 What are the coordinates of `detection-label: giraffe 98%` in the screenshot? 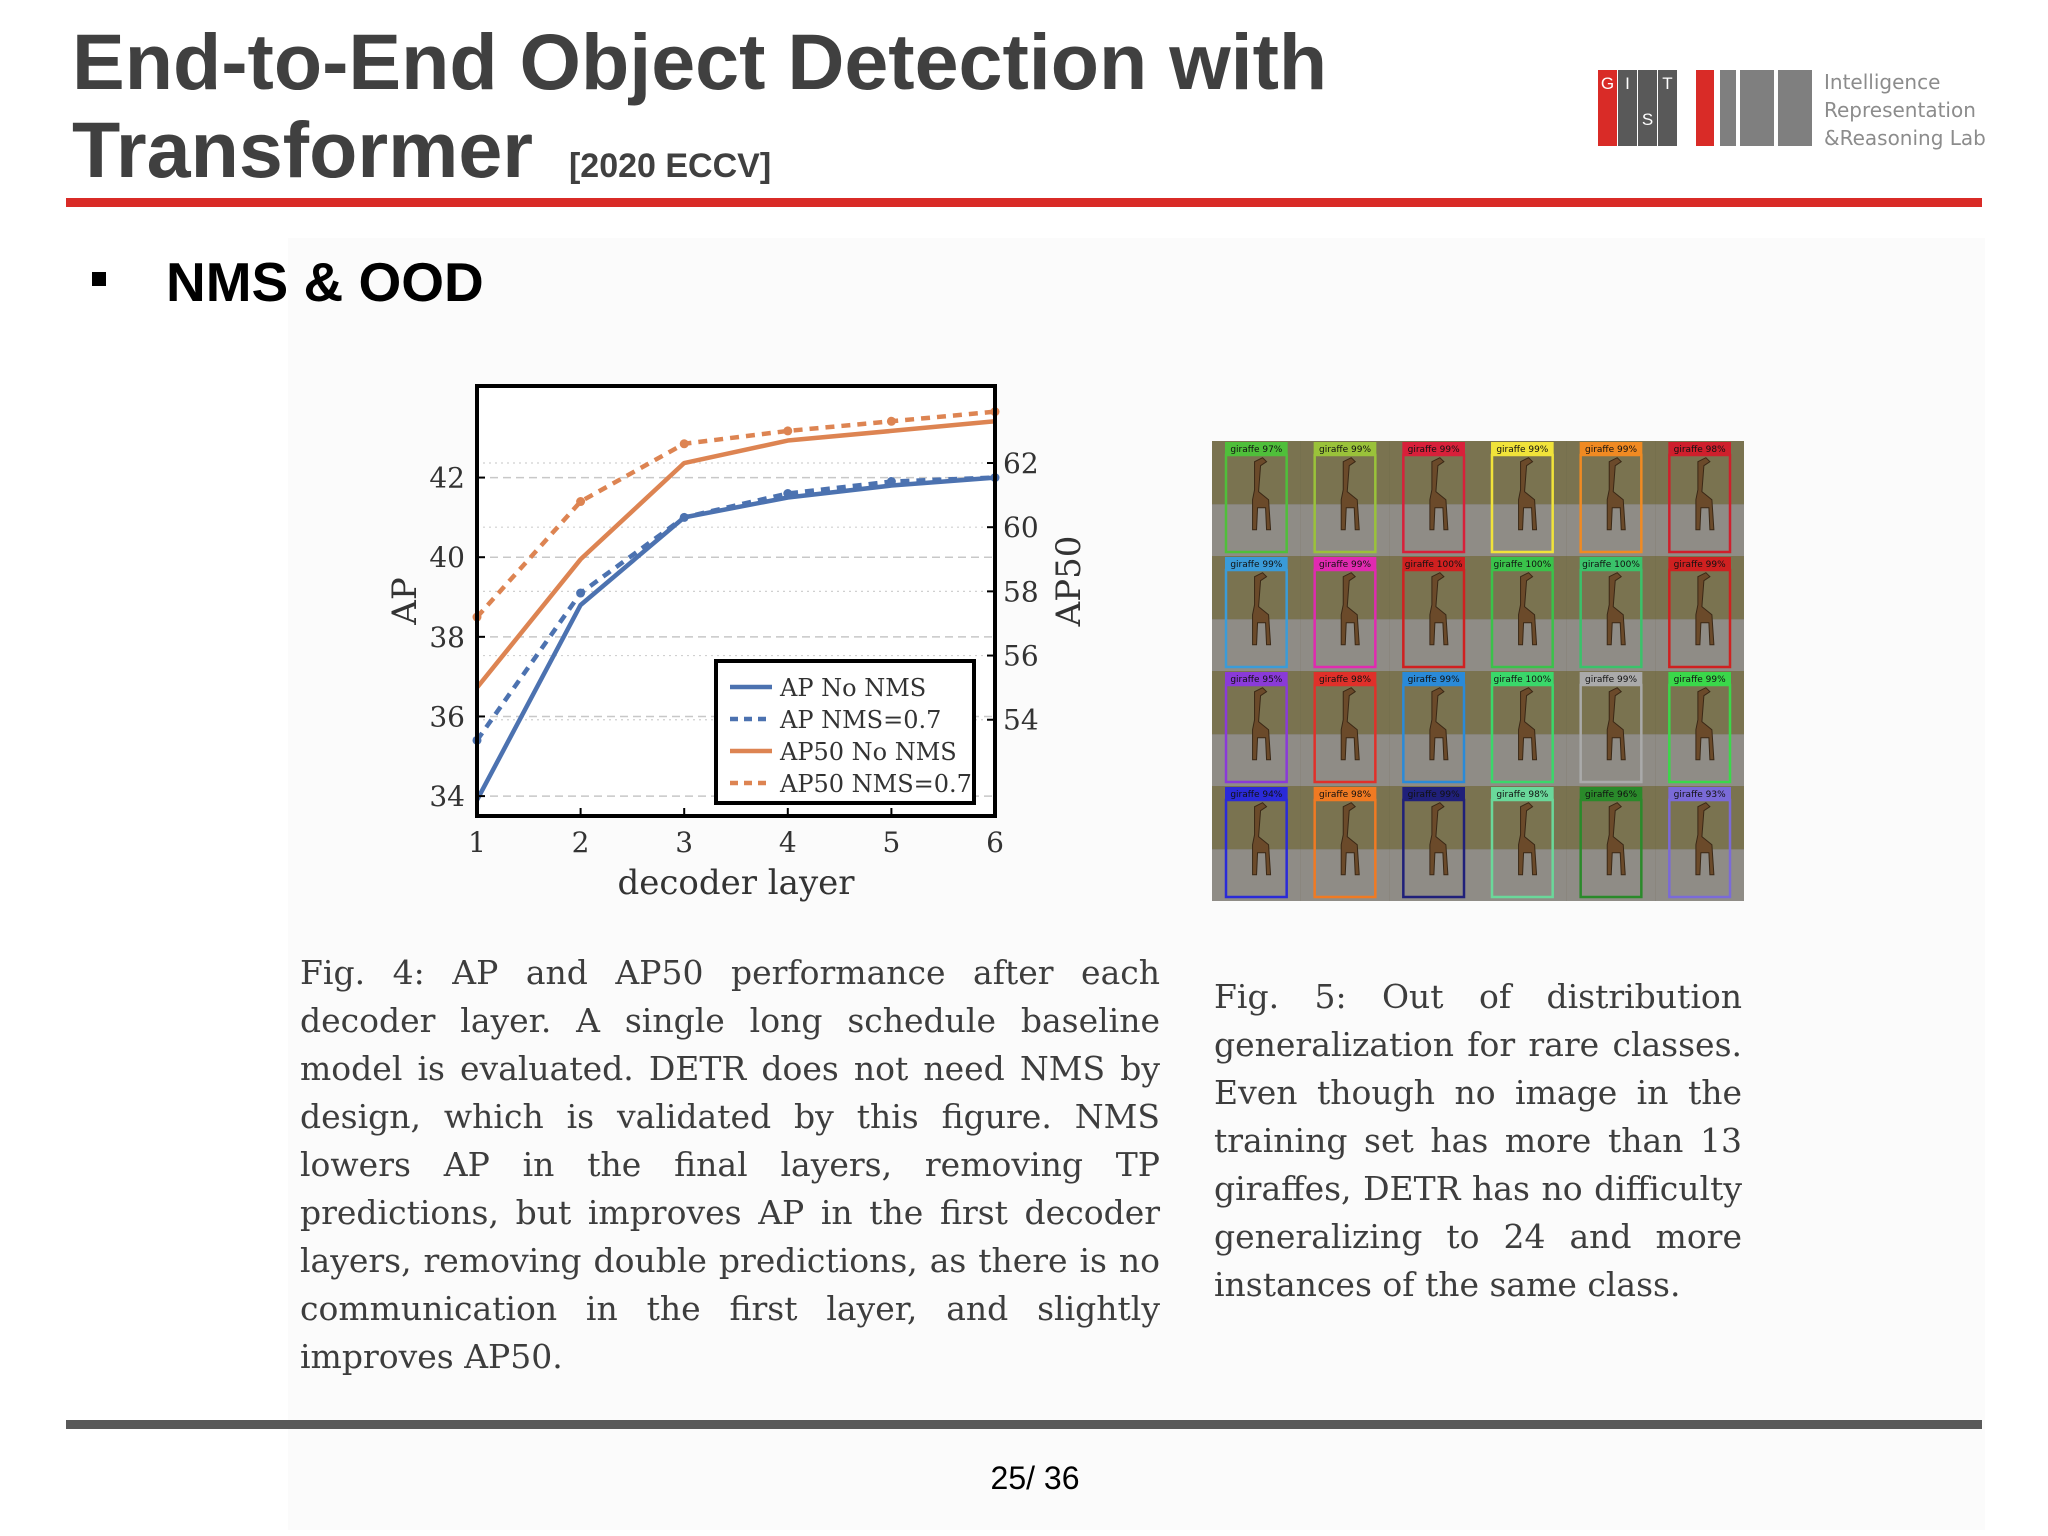 It's located at (1345, 680).